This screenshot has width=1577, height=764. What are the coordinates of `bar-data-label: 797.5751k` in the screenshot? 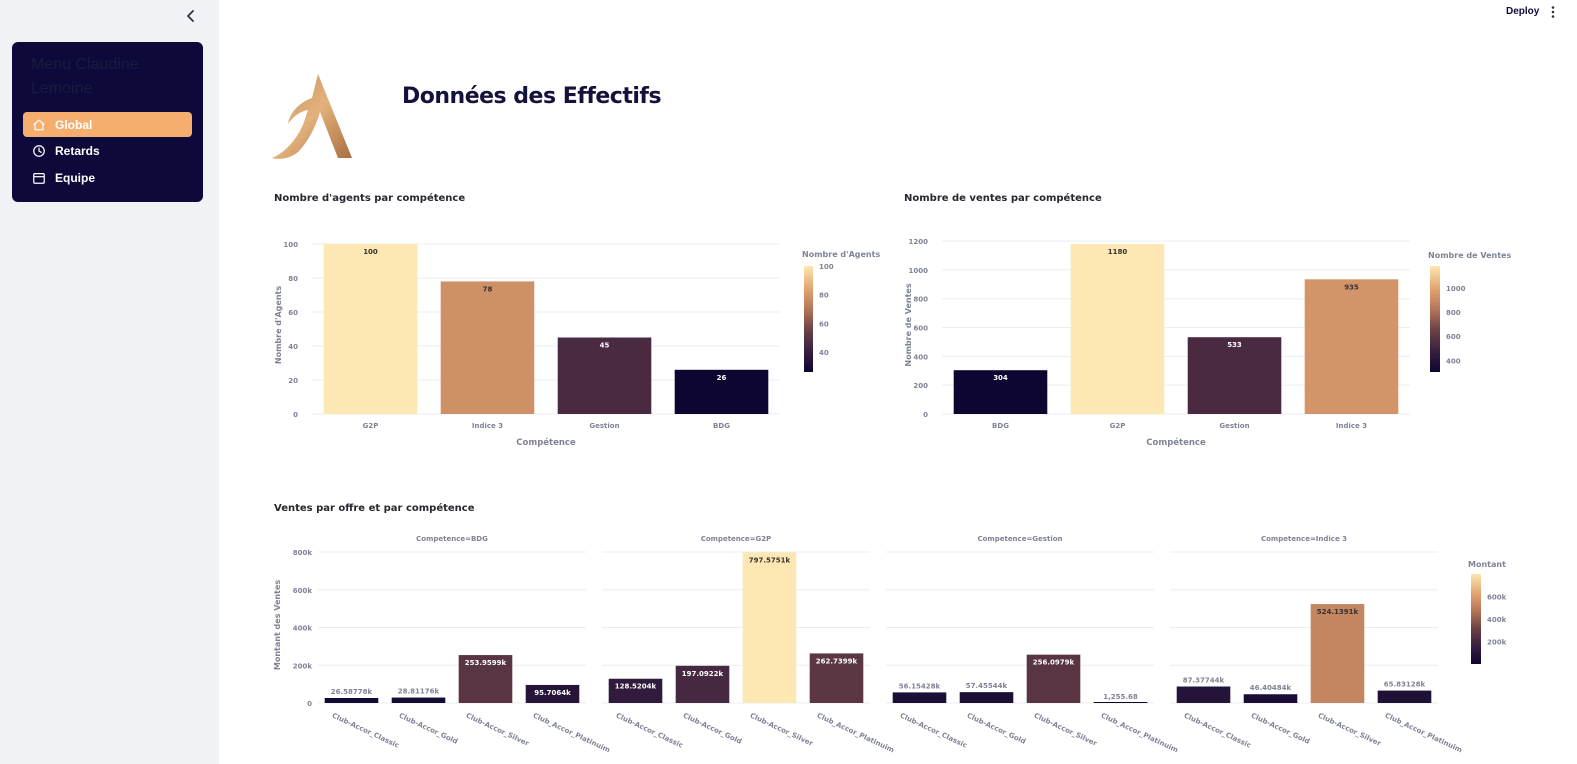 It's located at (770, 560).